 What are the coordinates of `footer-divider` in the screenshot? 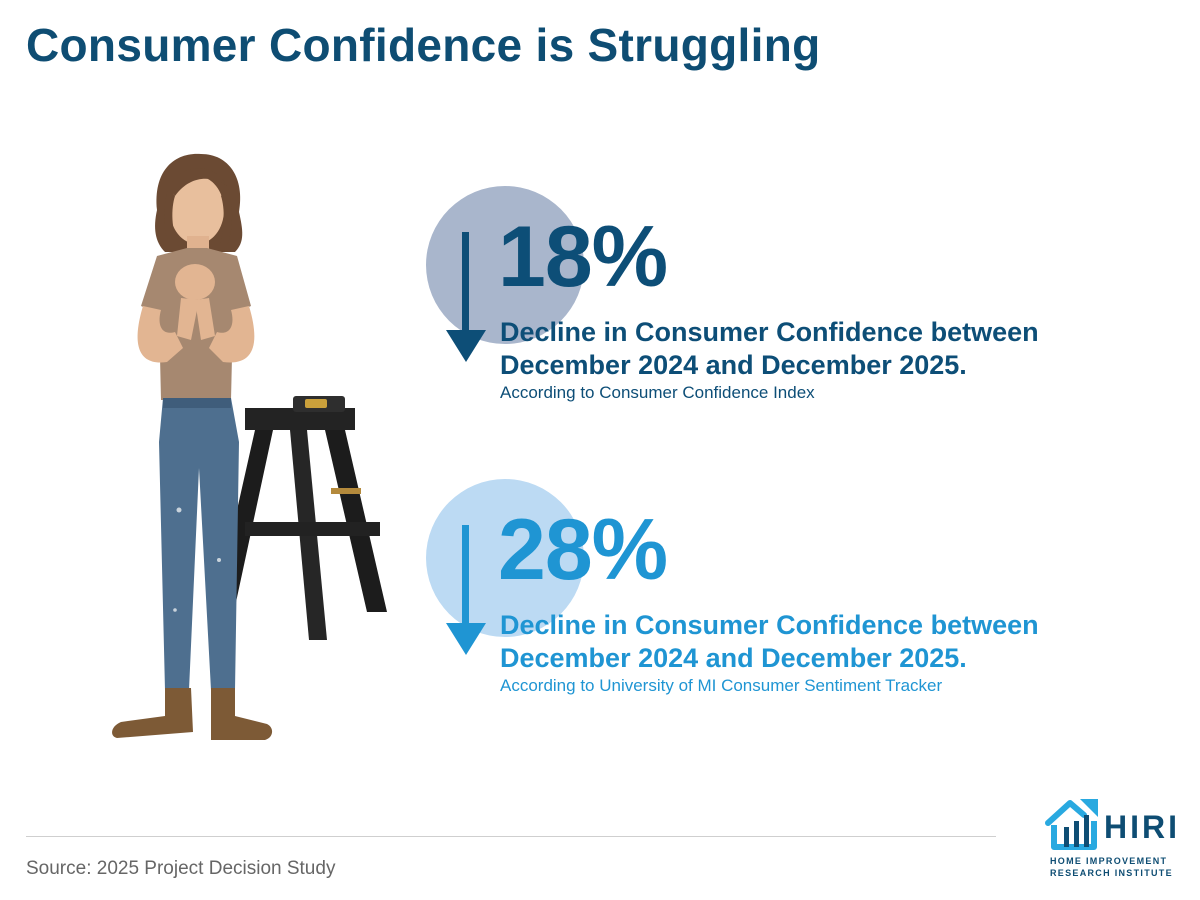 It's located at (511, 836).